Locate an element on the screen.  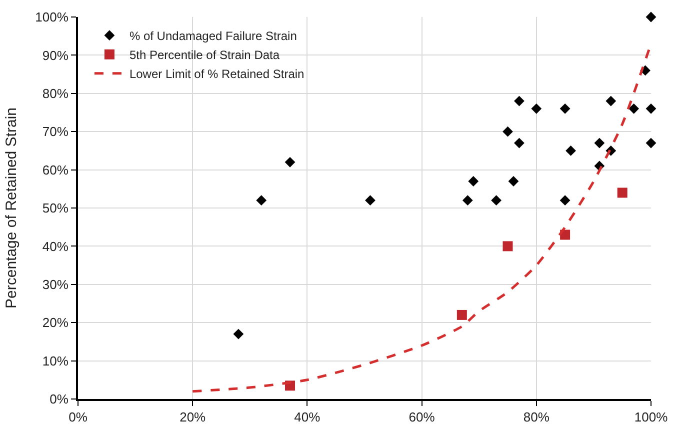
y-tick-label: 40% is located at coordinates (55, 246).